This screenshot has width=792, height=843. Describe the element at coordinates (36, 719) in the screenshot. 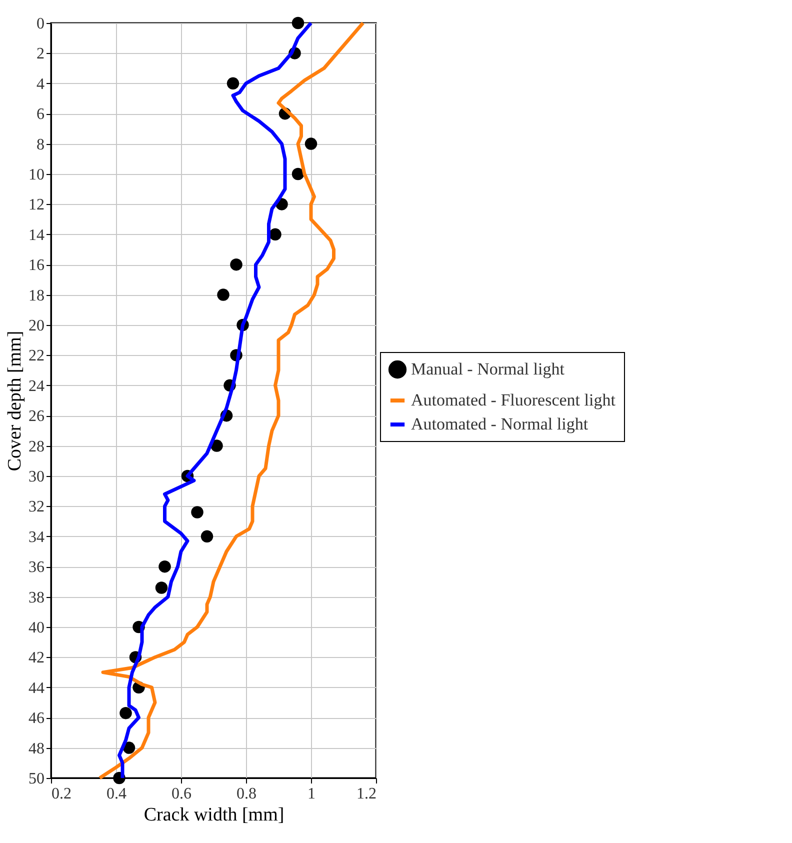

I see `y-tick-label: 46` at that location.